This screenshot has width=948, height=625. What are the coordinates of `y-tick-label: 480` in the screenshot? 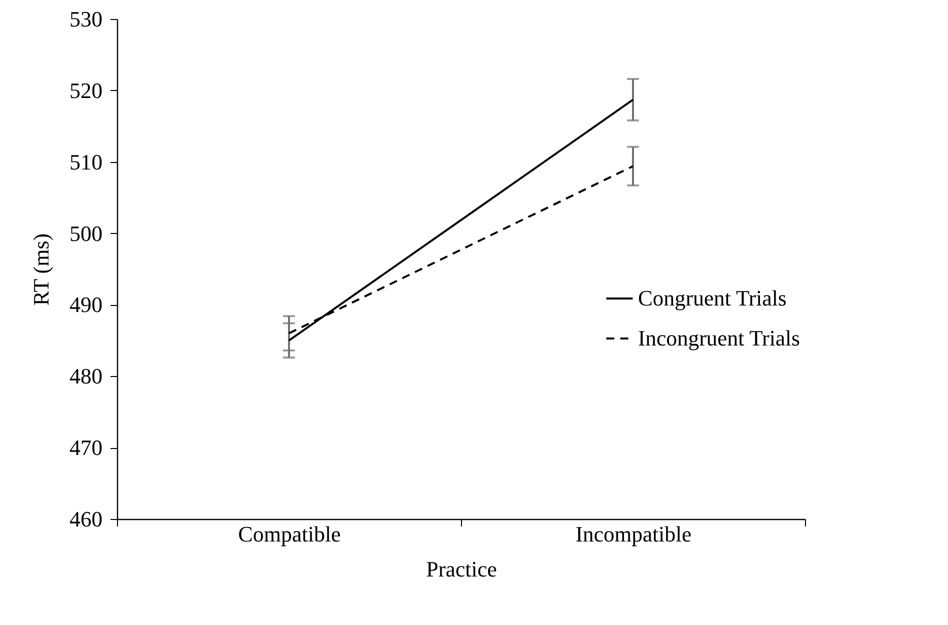 It's located at (86, 376).